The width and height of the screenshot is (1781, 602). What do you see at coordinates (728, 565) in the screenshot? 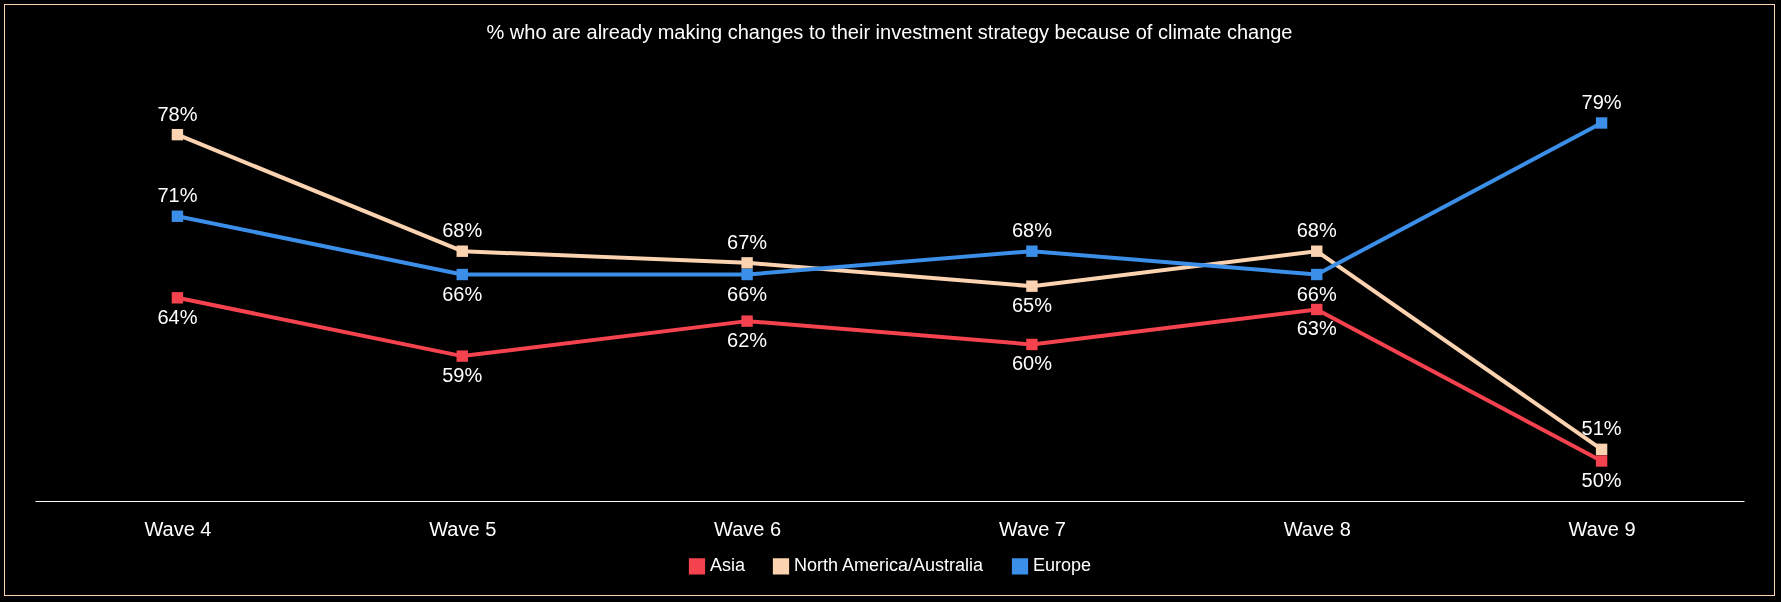
I see `legend-label: Asia` at bounding box center [728, 565].